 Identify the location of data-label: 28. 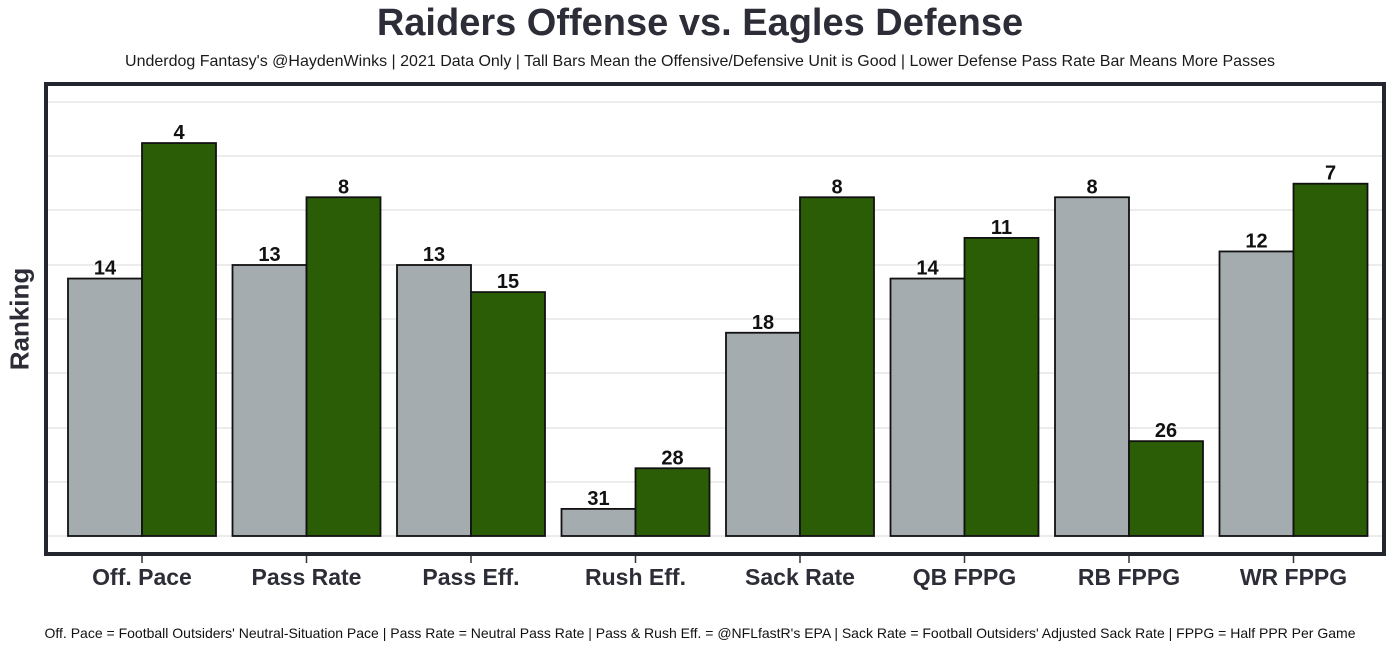
(672, 458).